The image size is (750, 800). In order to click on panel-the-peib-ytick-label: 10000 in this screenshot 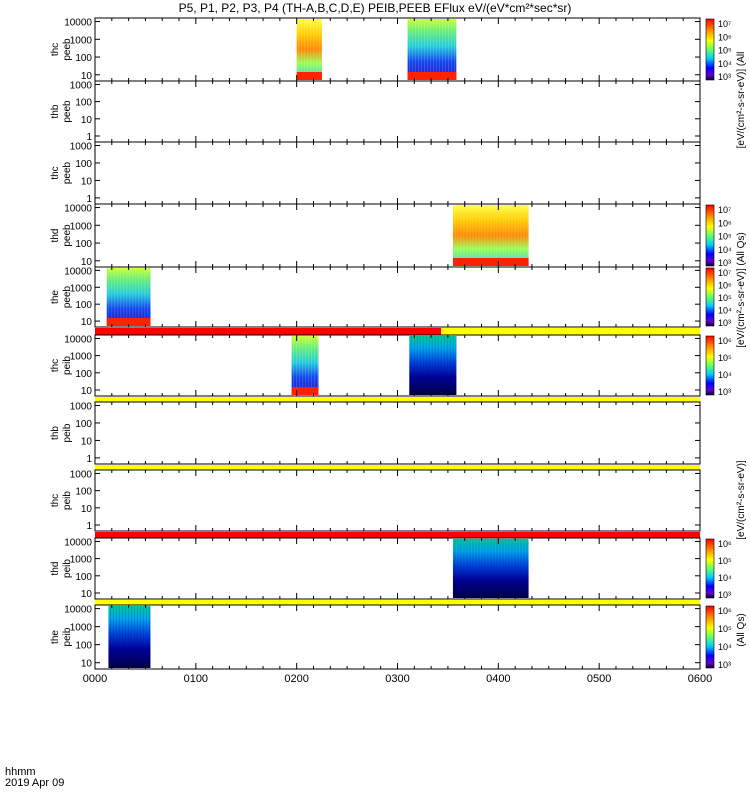, I will do `click(78, 610)`.